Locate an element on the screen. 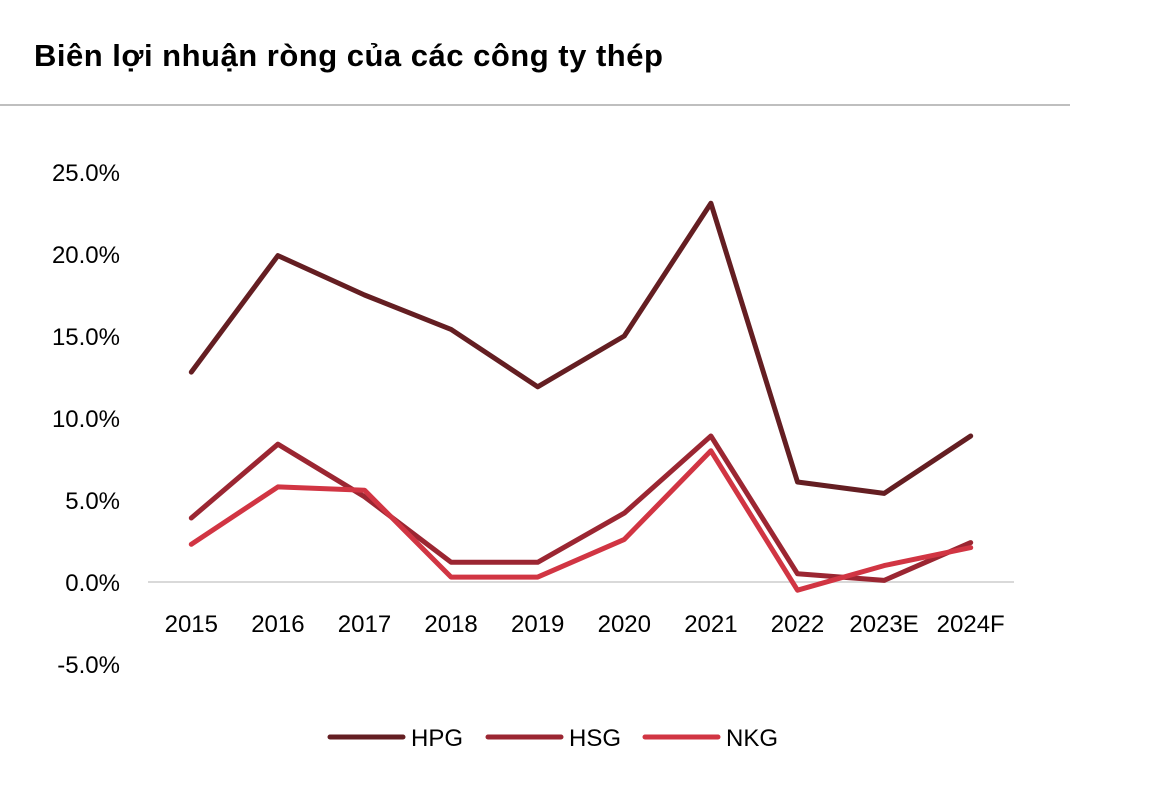  x-tick-label: 2015 is located at coordinates (191, 624).